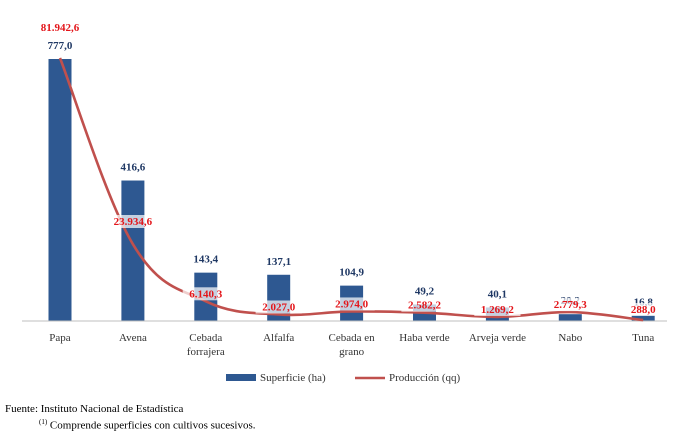 This screenshot has height=435, width=692. Describe the element at coordinates (425, 291) in the screenshot. I see `bar-value-label: 49,2` at that location.